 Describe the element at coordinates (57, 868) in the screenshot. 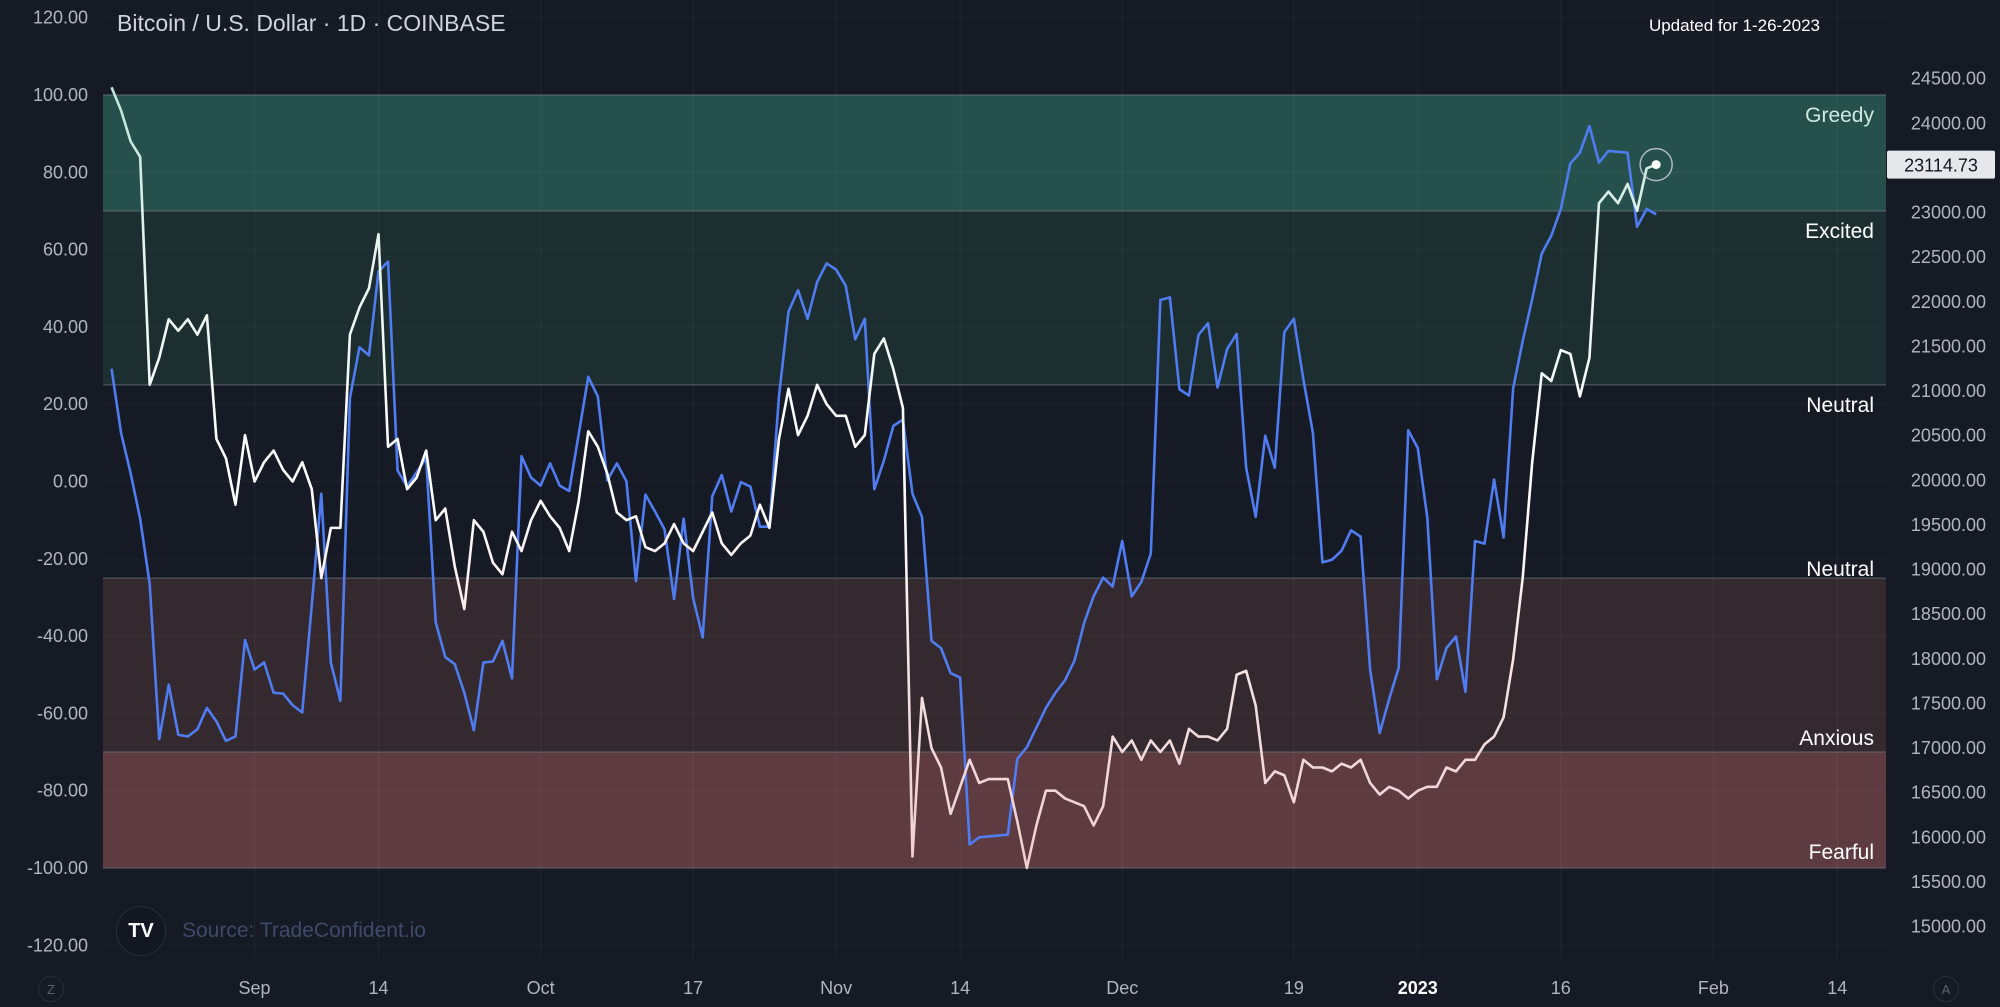

I see `left-tick-label: -100.00` at that location.